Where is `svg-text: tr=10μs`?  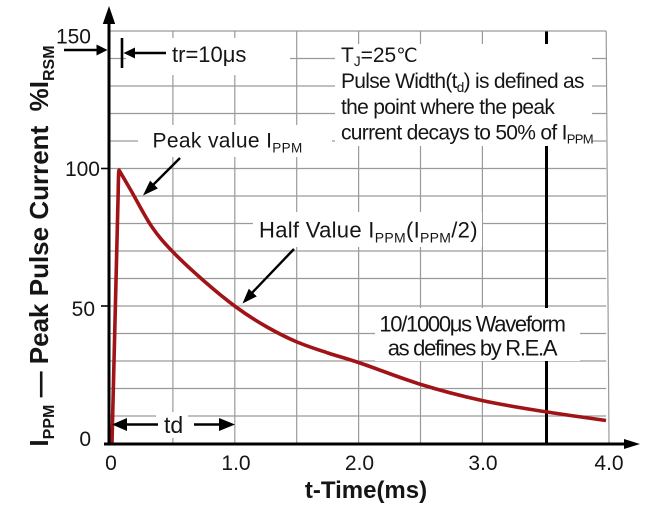
svg-text: tr=10μs is located at coordinates (209, 54).